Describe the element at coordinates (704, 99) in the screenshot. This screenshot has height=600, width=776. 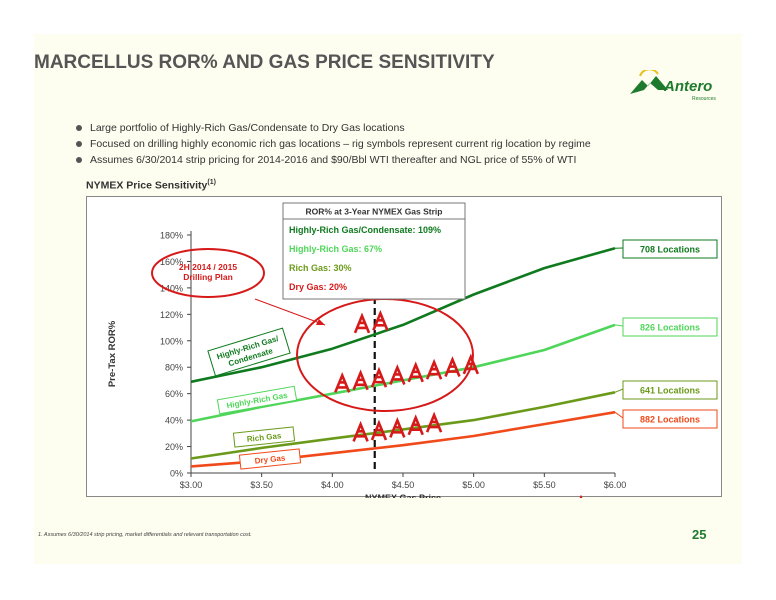
I see `logo-subtitle: Resources` at that location.